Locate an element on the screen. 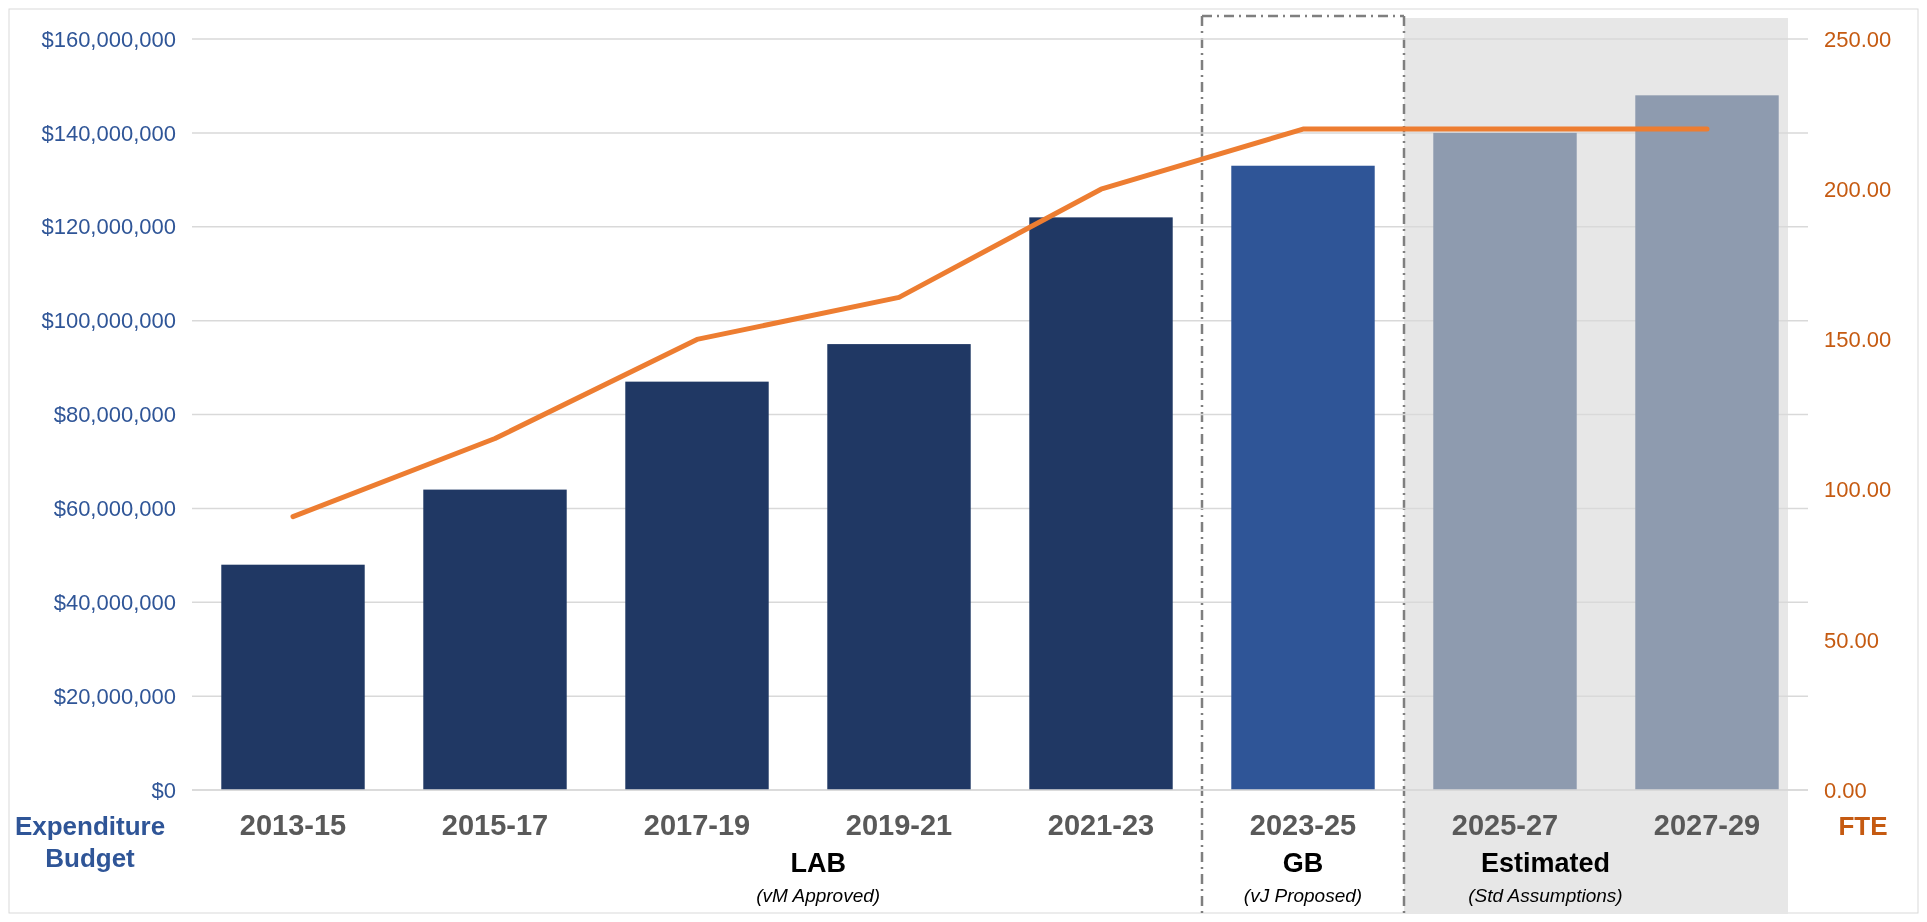  y2-axis-title: FTE is located at coordinates (1863, 826).